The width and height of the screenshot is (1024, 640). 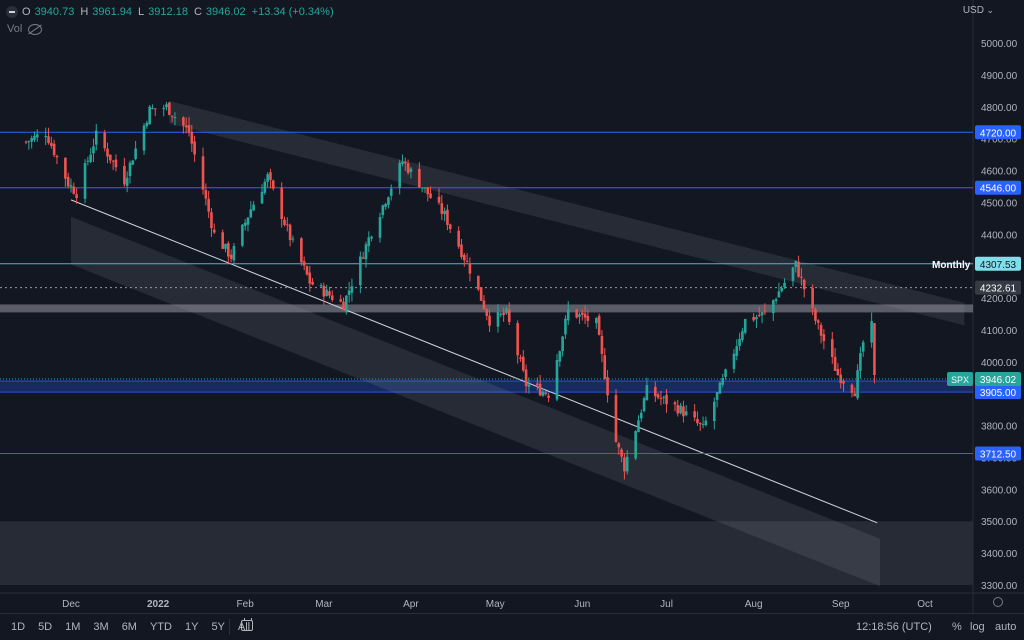 I want to click on level-4546.00-tag-label: 4546.00, so click(x=998, y=189).